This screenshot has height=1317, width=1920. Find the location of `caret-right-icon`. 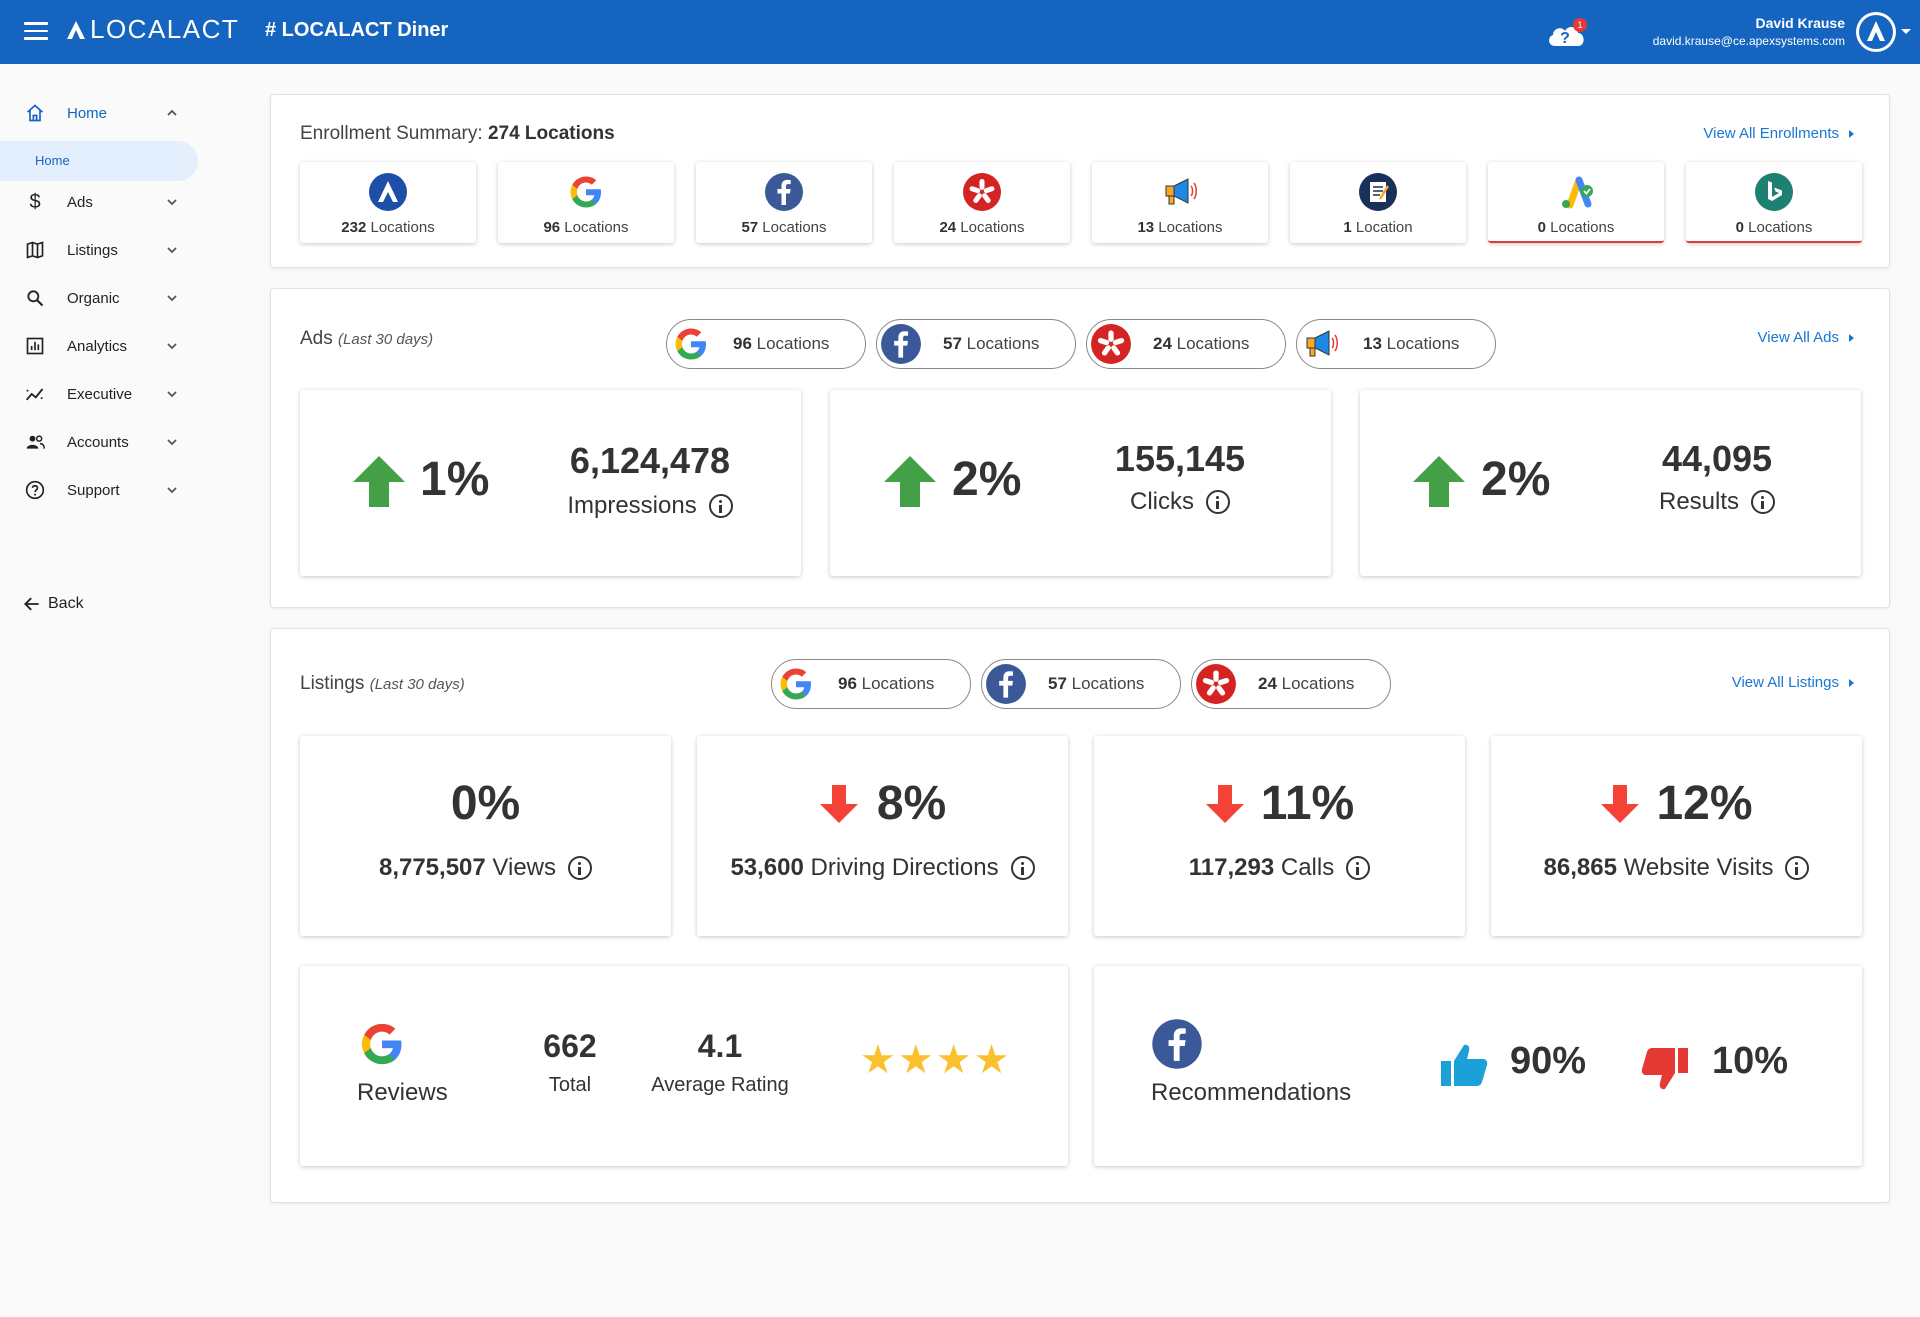

caret-right-icon is located at coordinates (1851, 337).